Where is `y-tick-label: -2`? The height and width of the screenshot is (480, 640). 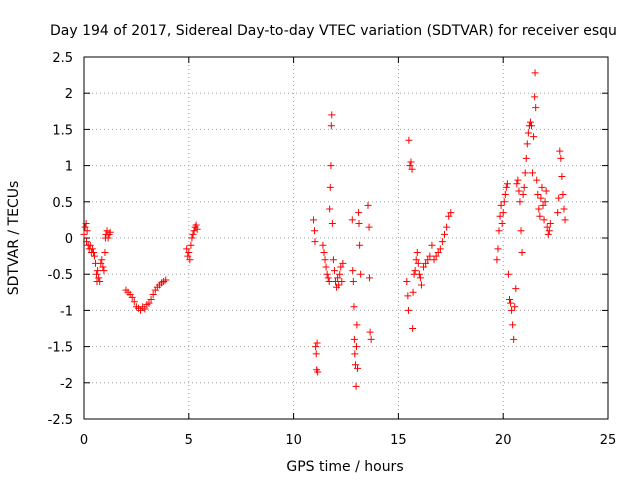 y-tick-label: -2 is located at coordinates (66, 384).